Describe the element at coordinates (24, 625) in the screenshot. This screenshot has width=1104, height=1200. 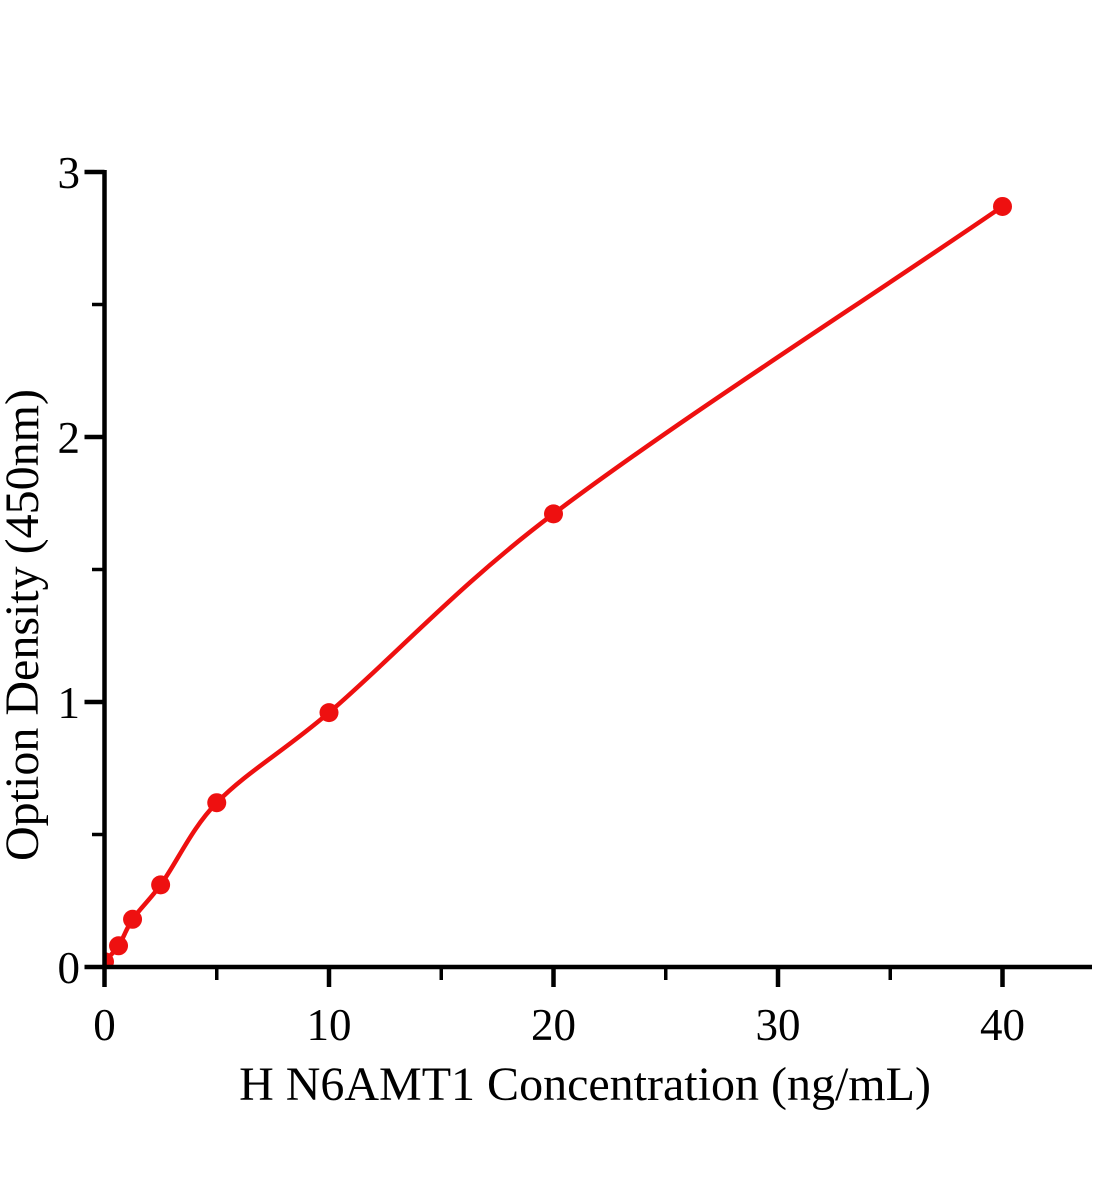
I see `y-axis-title: Option Density (450nm)` at that location.